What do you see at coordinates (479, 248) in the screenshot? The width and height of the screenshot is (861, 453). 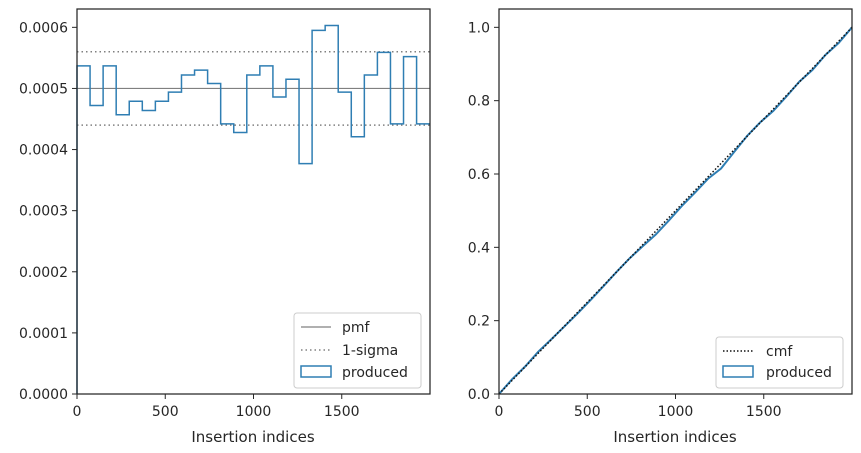 I see `right-y-tick-label: 0.4` at bounding box center [479, 248].